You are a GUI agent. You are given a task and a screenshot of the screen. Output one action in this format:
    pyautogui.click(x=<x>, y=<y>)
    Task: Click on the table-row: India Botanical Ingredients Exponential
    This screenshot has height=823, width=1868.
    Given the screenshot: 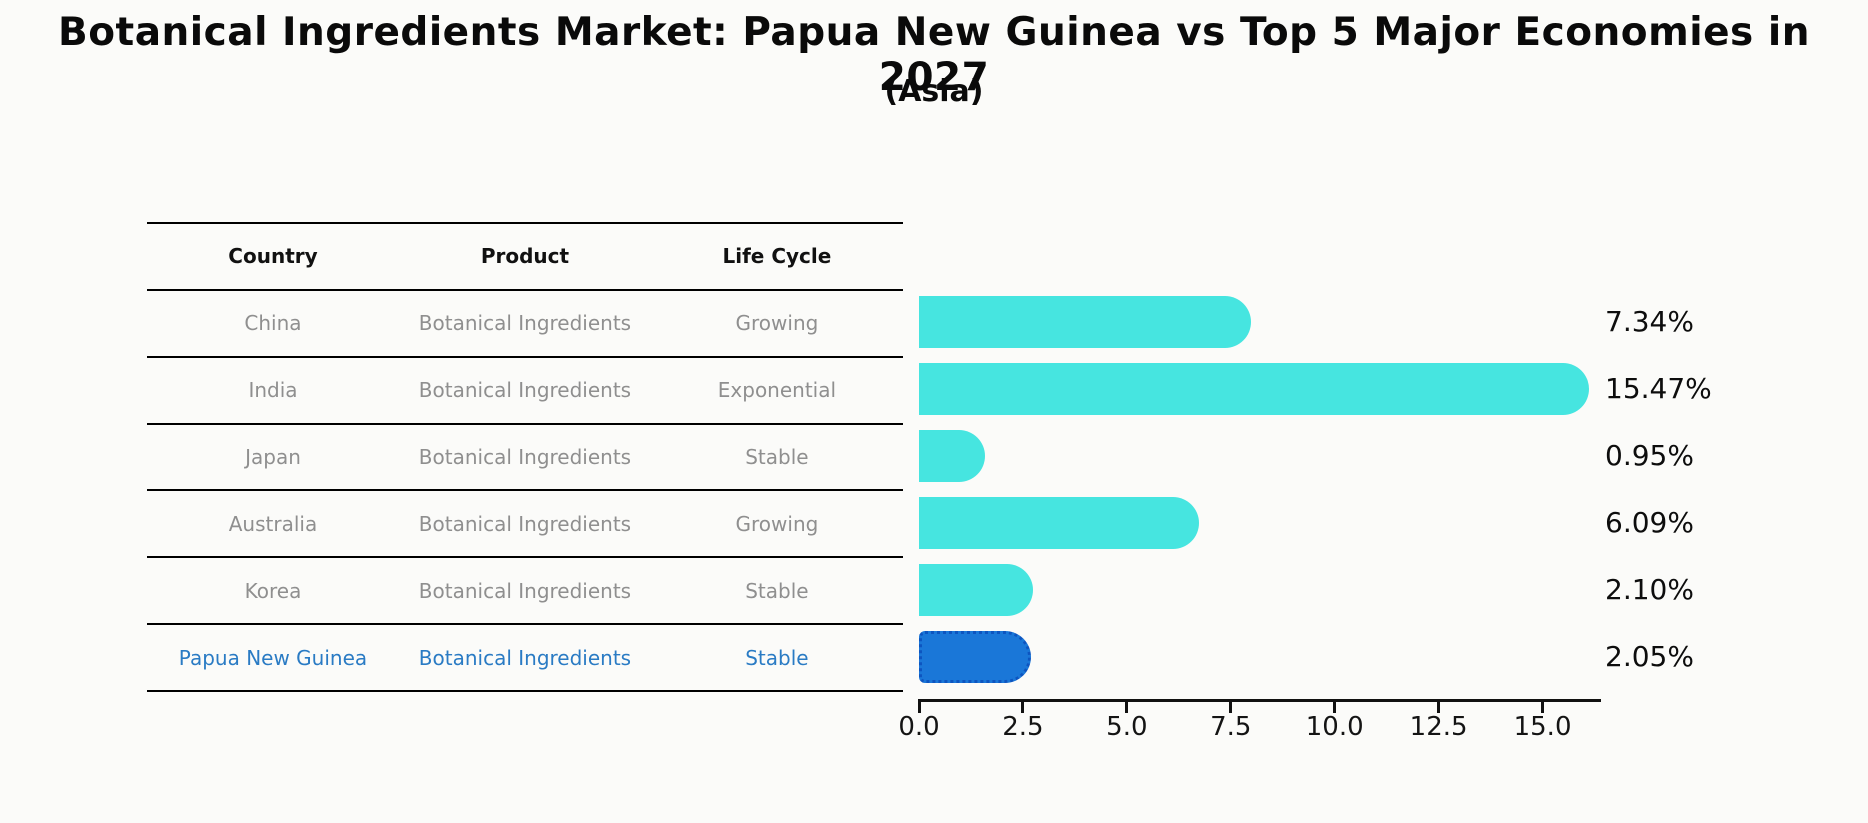 What is the action you would take?
    pyautogui.click(x=525, y=389)
    